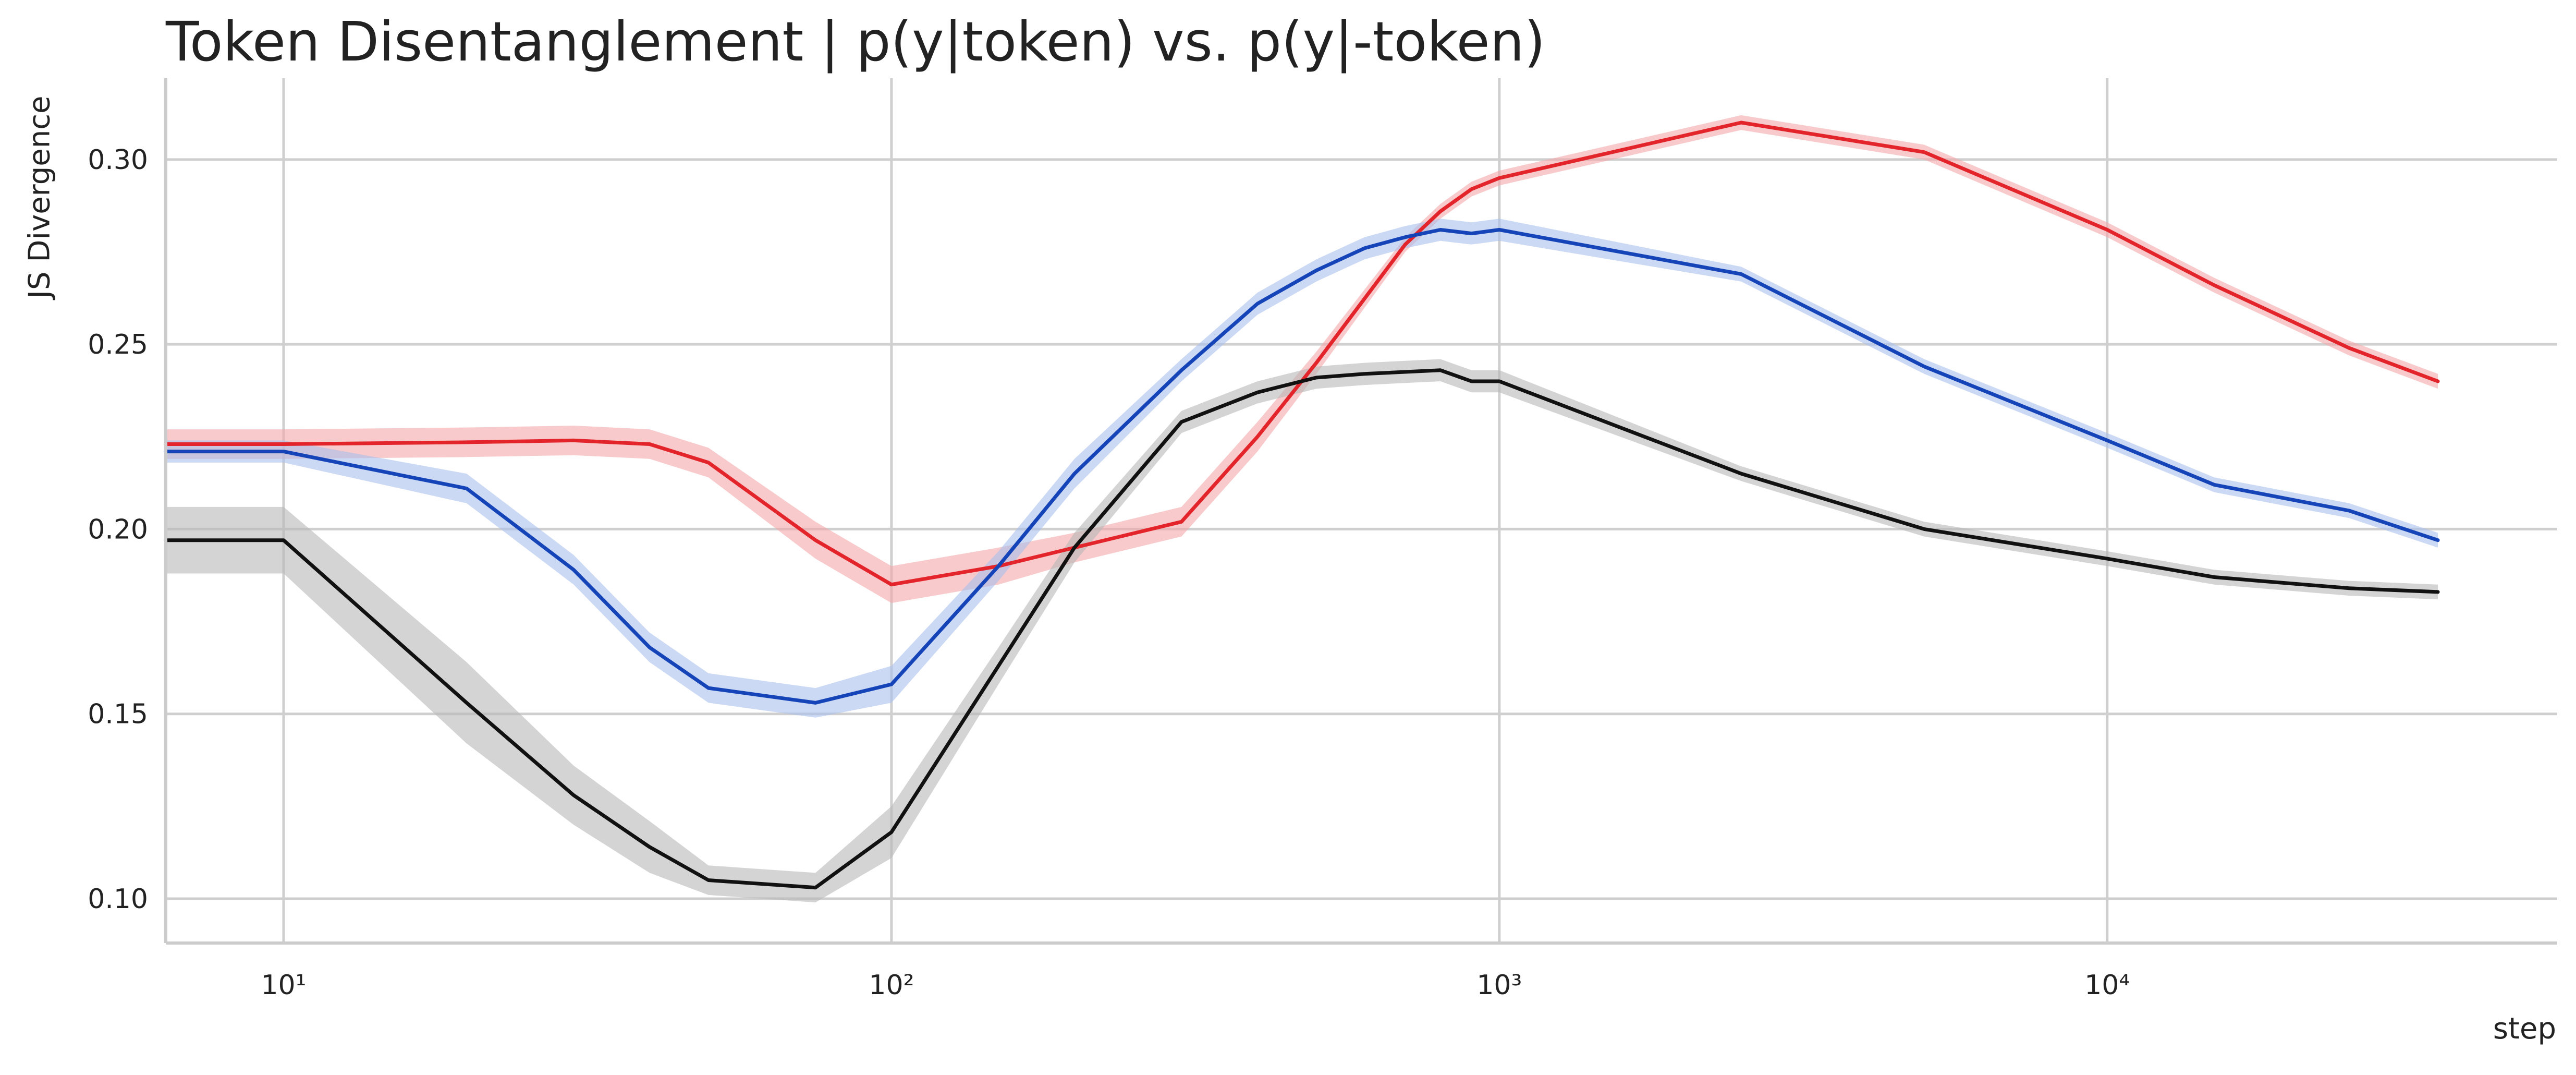 The image size is (2576, 1075). What do you see at coordinates (891, 985) in the screenshot?
I see `x-tick-label: 10²` at bounding box center [891, 985].